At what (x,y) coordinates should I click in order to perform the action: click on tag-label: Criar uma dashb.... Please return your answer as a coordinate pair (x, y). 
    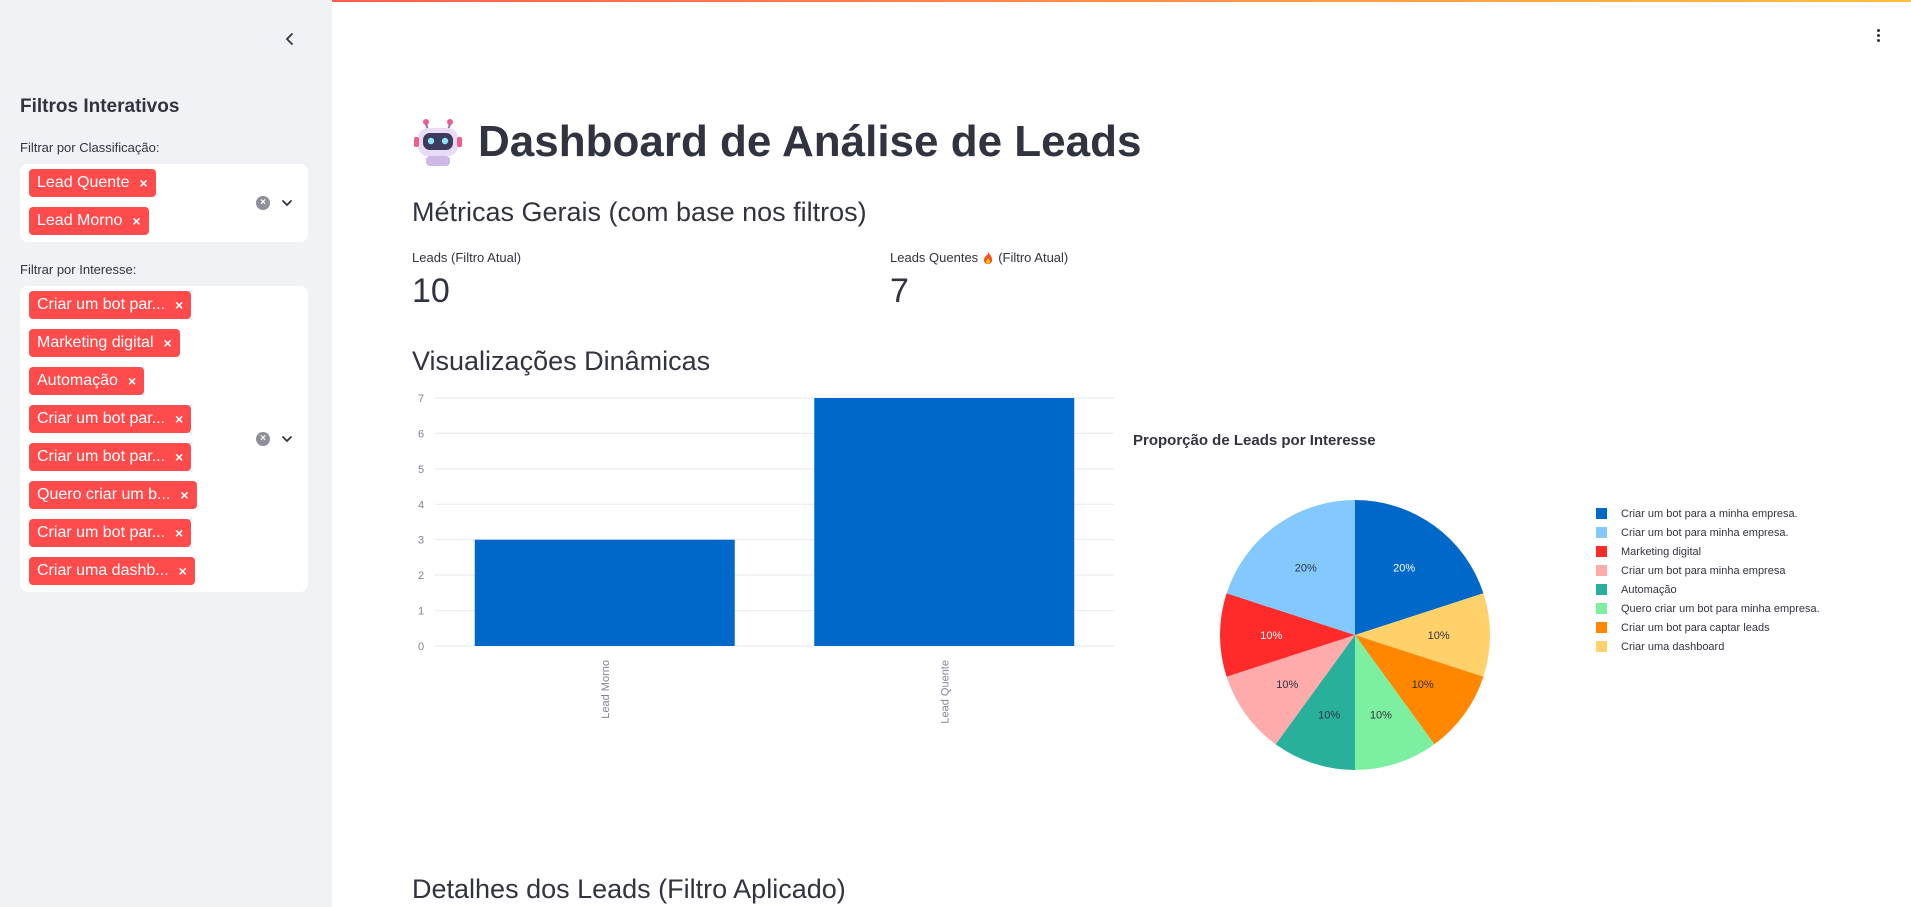
    Looking at the image, I should click on (103, 570).